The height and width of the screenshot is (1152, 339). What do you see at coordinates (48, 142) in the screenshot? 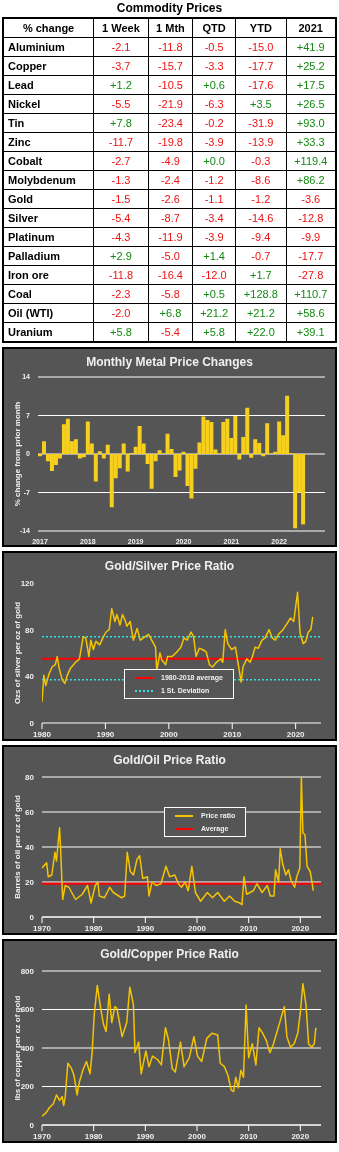
I see `y-tick-label: Zinc` at bounding box center [48, 142].